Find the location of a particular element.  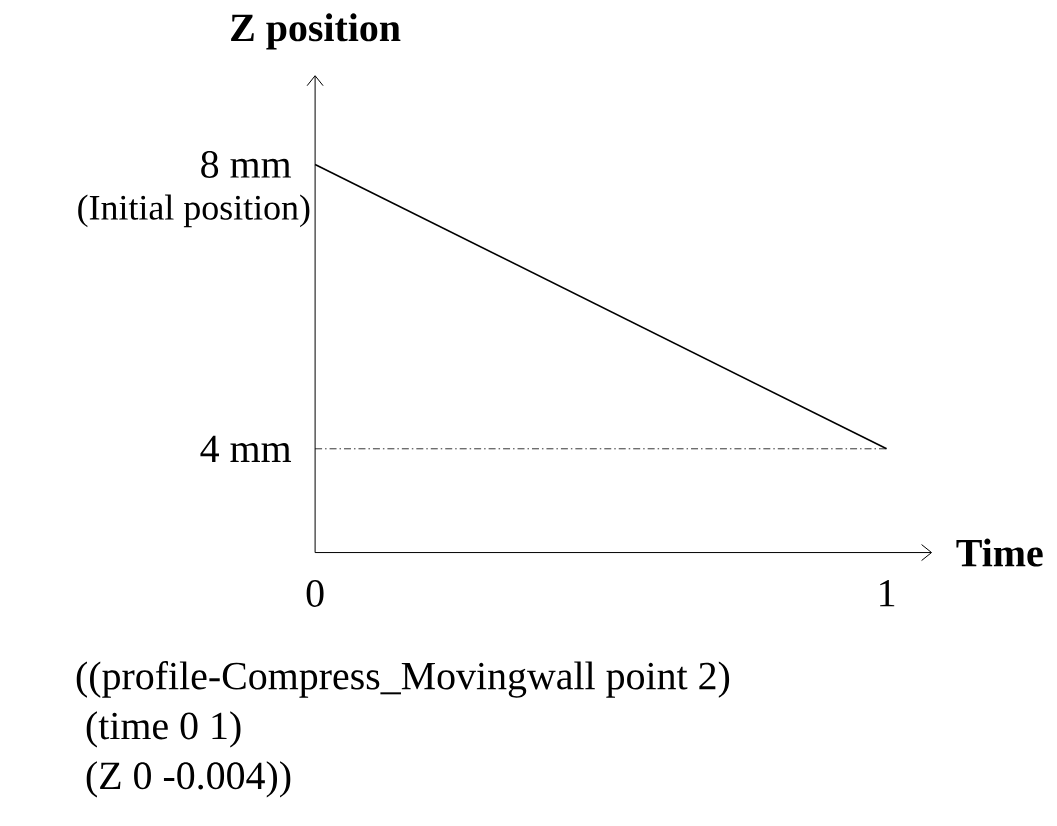

y-tick-label: 4 mm is located at coordinates (246, 449).